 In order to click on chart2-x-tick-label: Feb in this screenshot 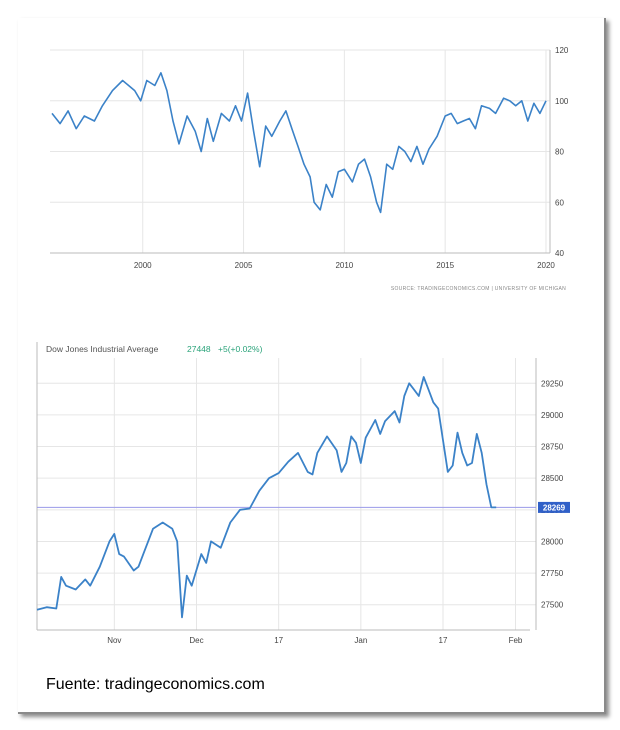, I will do `click(516, 640)`.